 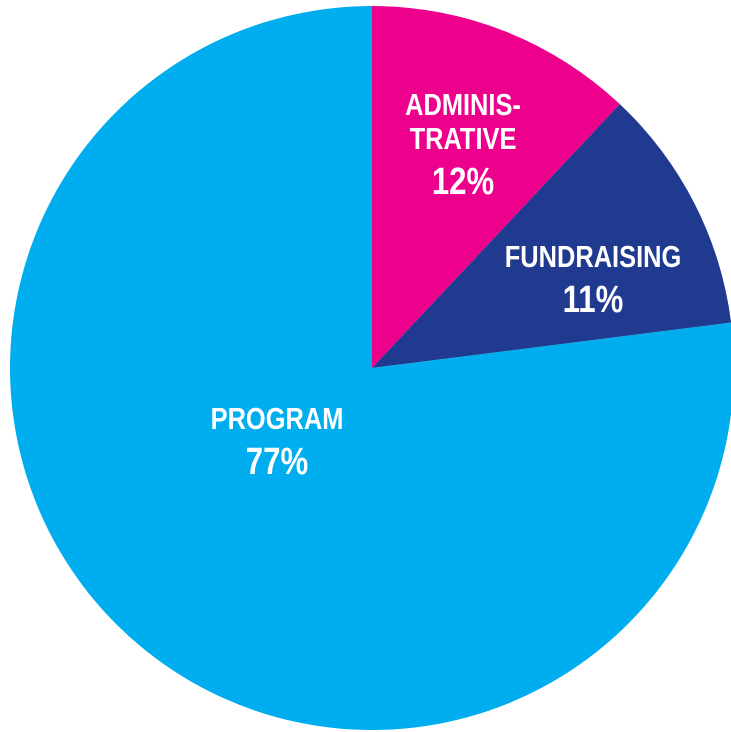 I want to click on category-label: FUNDRAISING, so click(x=593, y=256).